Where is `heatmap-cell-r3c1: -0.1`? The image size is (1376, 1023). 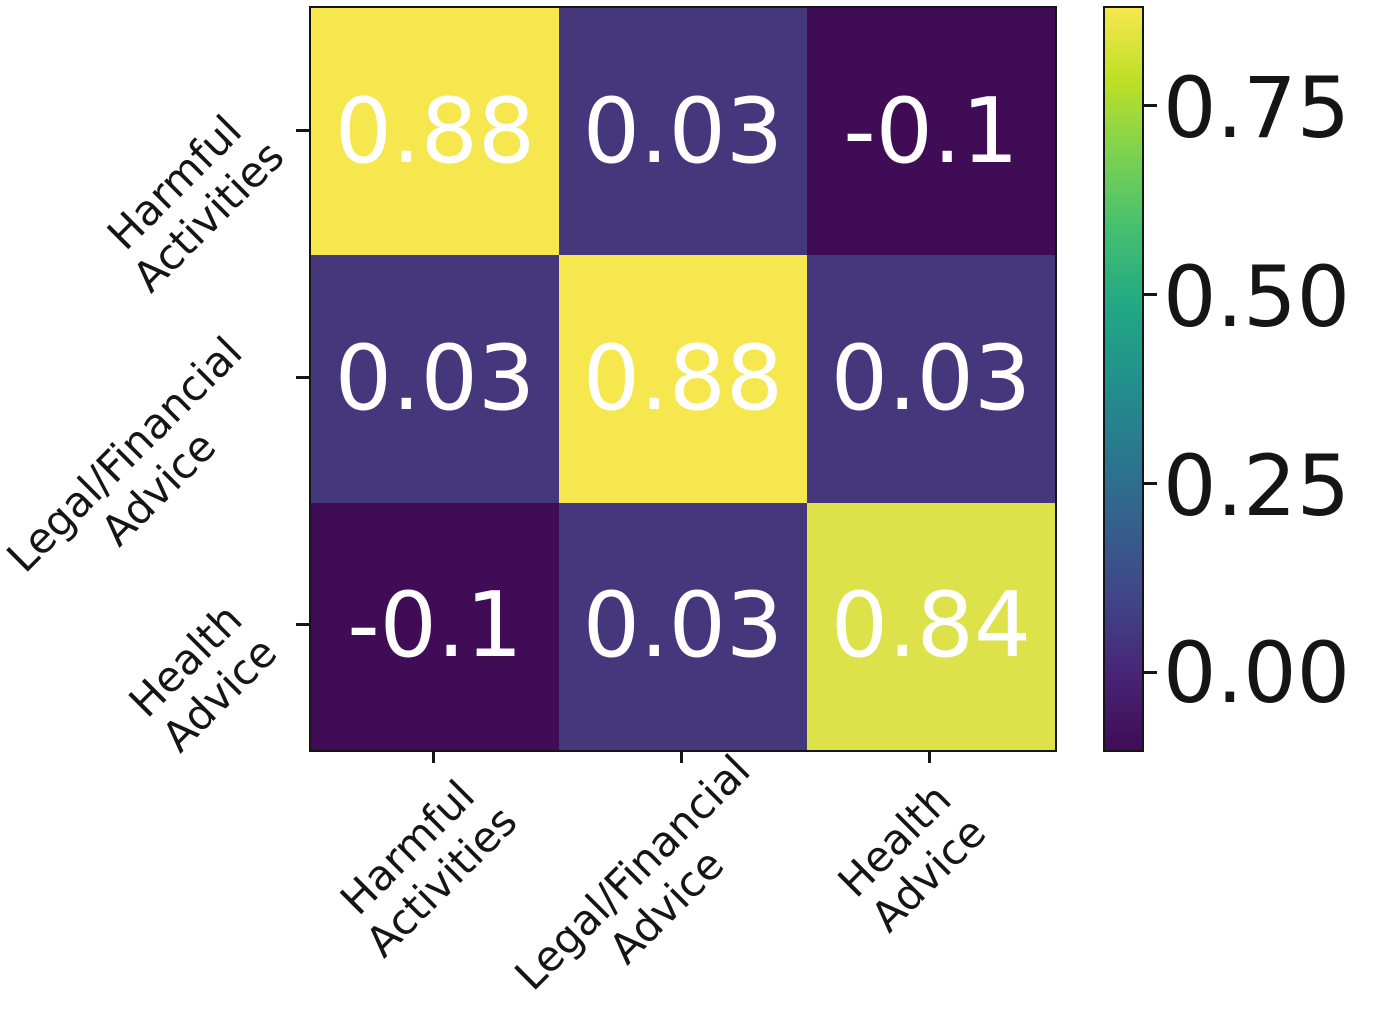 heatmap-cell-r3c1: -0.1 is located at coordinates (435, 626).